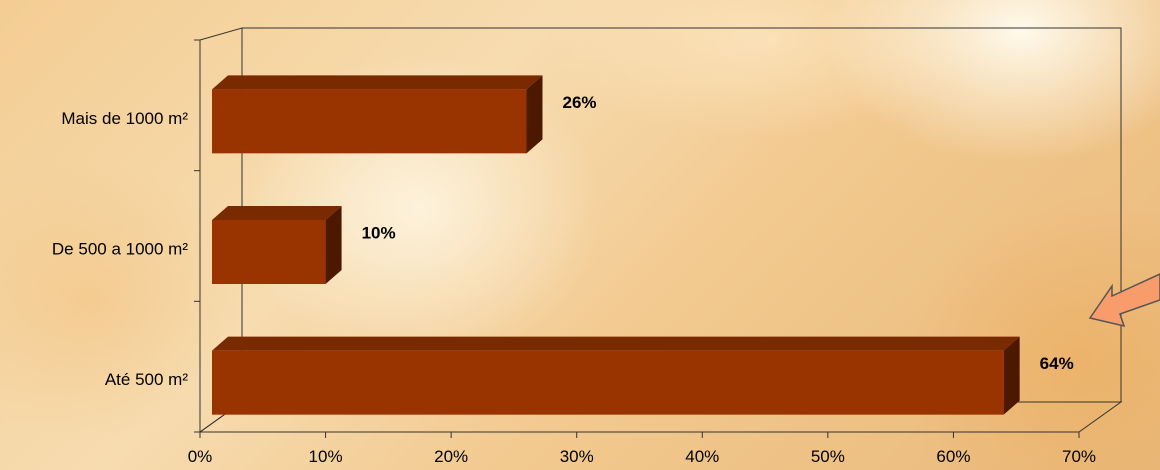 Image resolution: width=1160 pixels, height=470 pixels. Describe the element at coordinates (702, 456) in the screenshot. I see `x-tick-label: 40%` at that location.